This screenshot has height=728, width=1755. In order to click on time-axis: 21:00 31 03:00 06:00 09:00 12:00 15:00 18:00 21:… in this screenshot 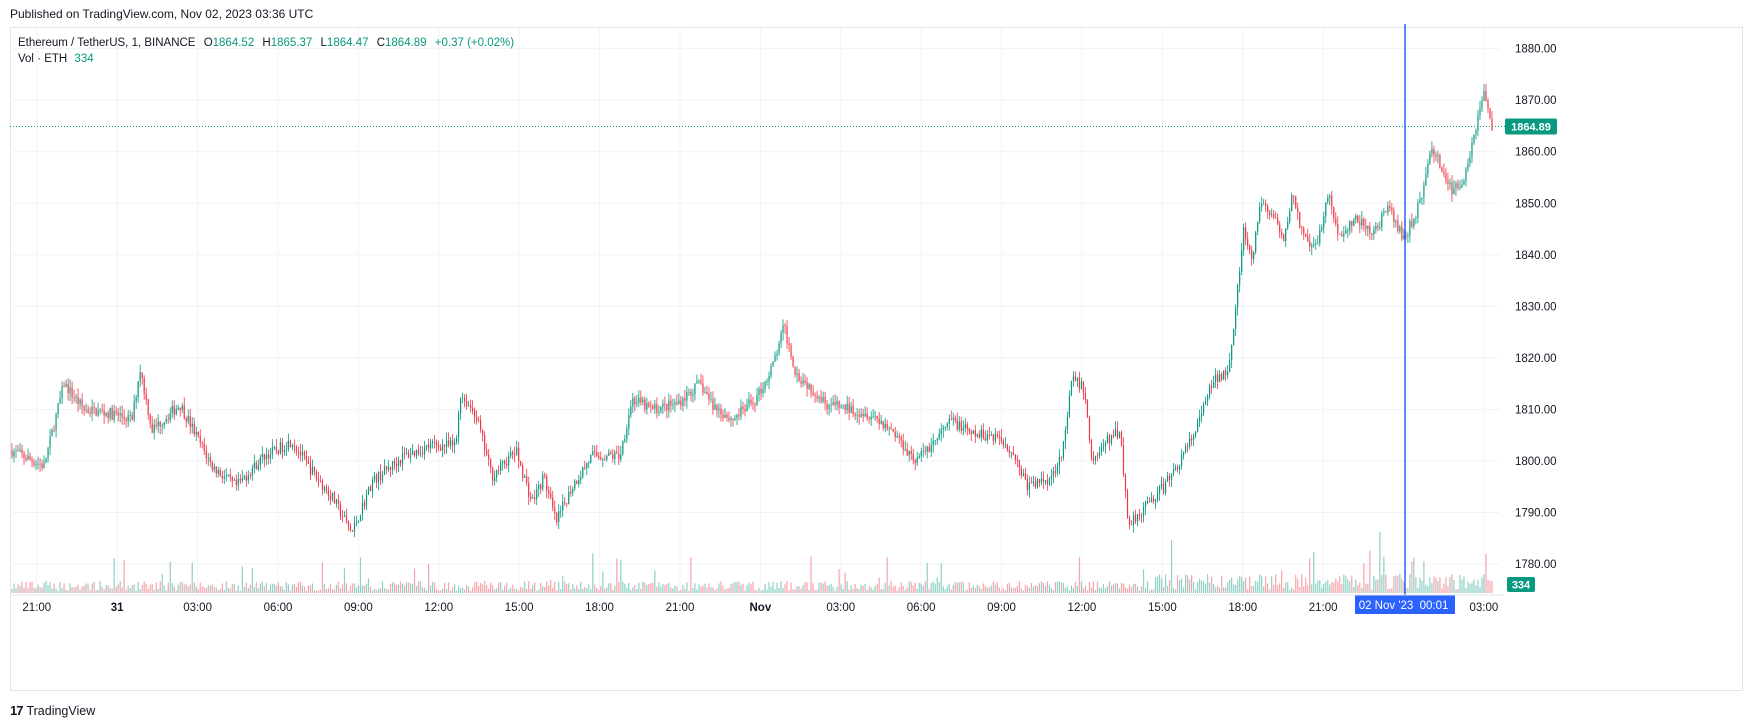, I will do `click(760, 608)`.